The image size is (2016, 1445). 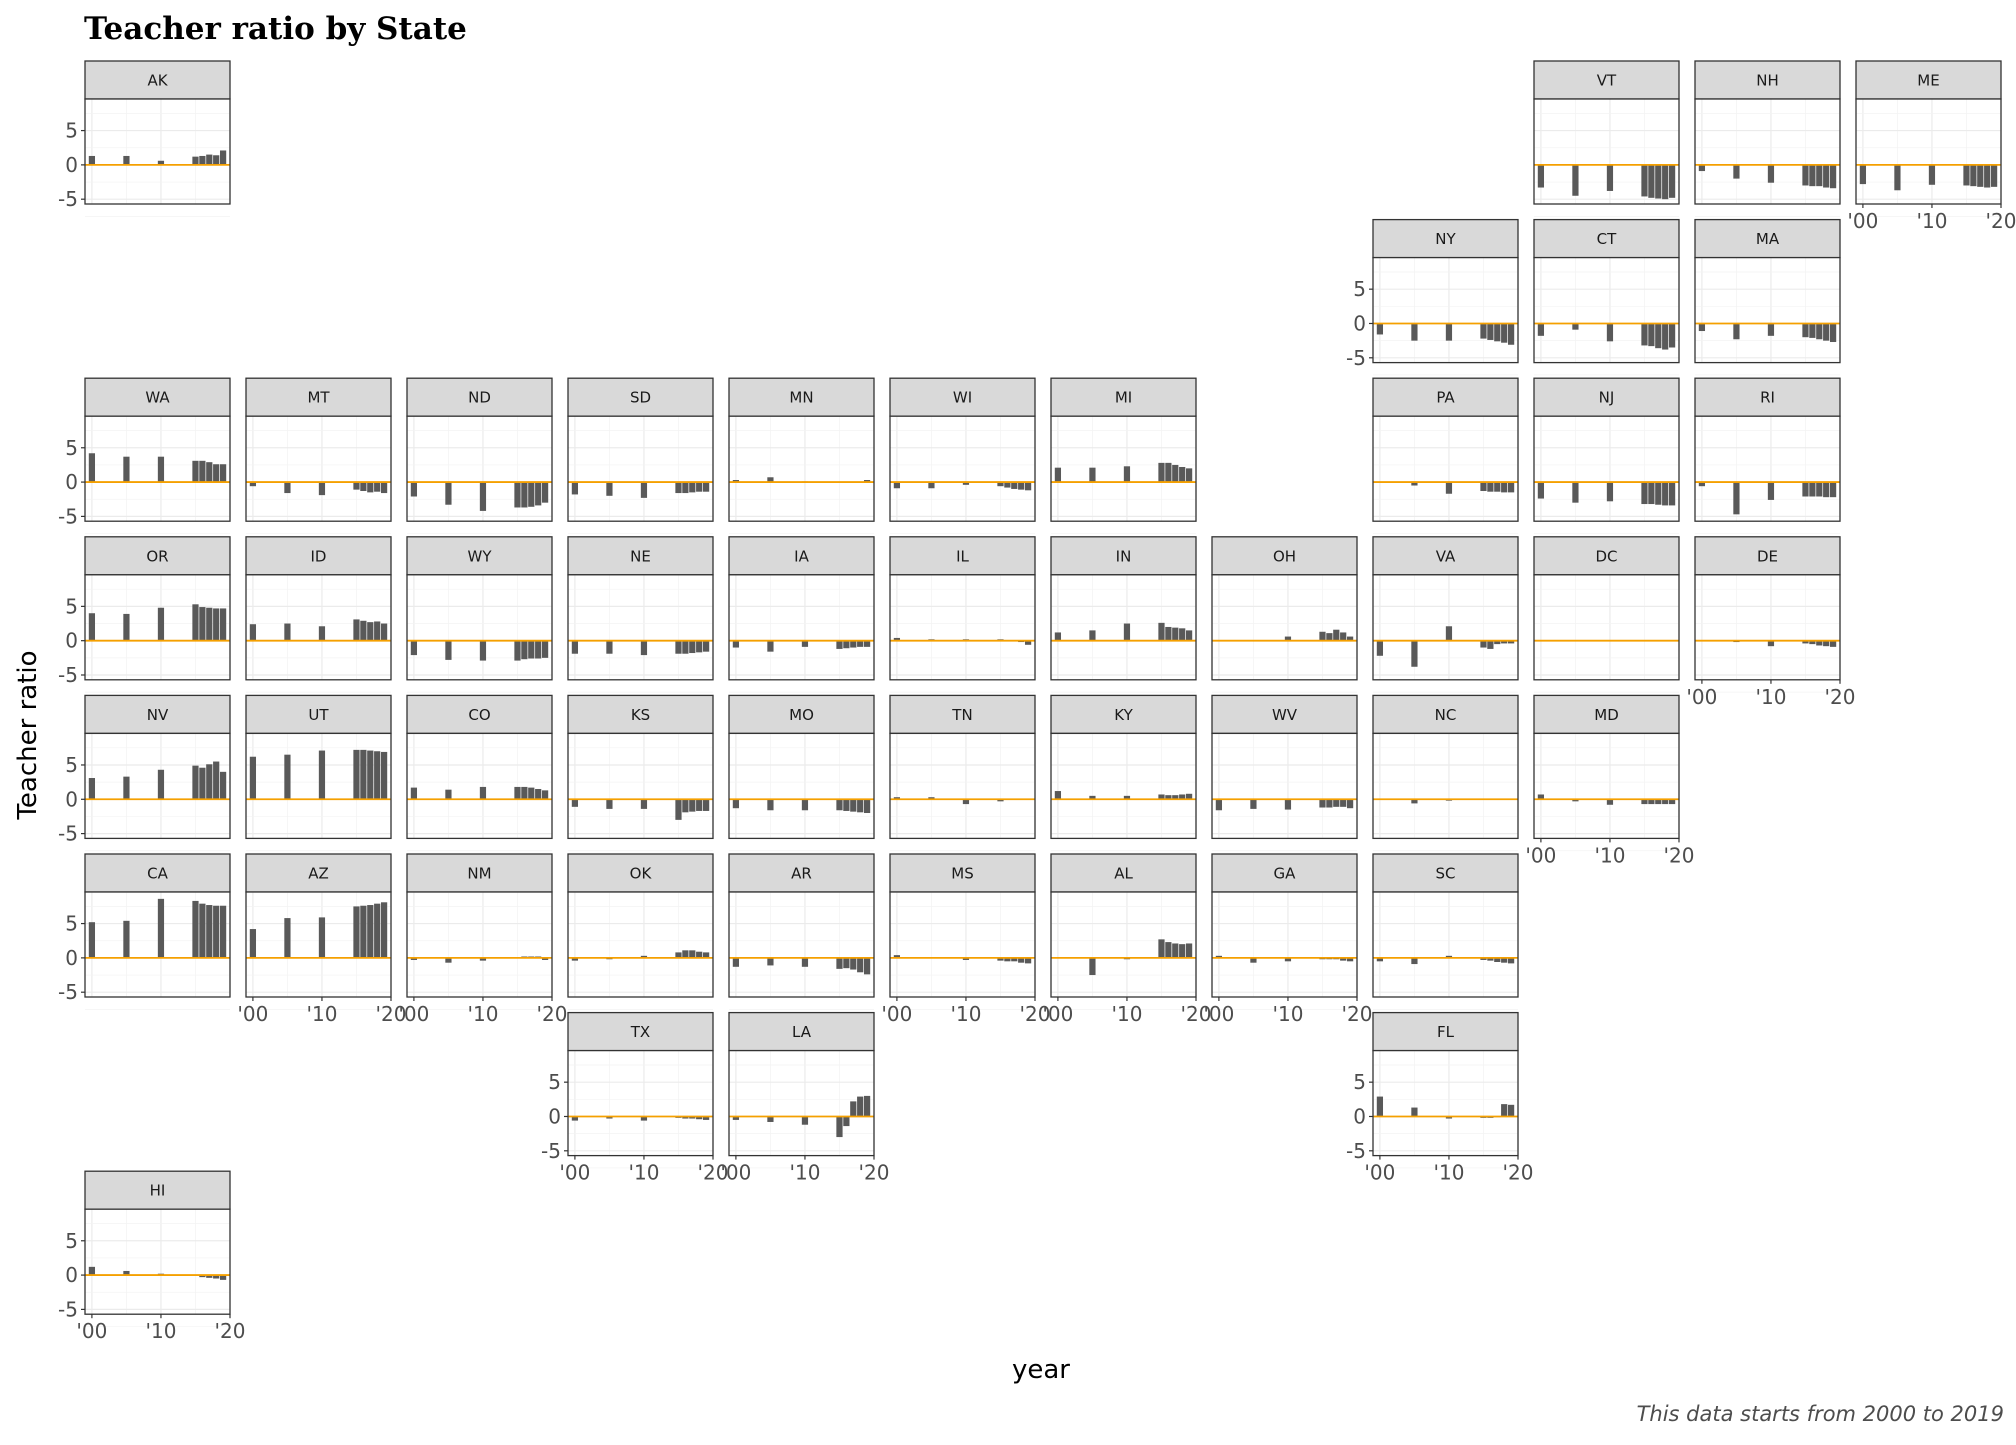 What do you see at coordinates (1819, 175) in the screenshot?
I see `bar-nh-2017` at bounding box center [1819, 175].